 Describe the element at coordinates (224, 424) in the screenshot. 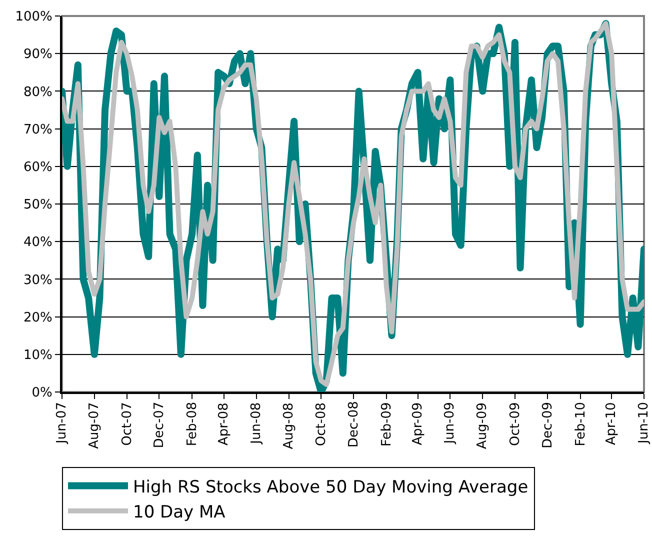

I see `x-tick-label: Apr-08` at that location.